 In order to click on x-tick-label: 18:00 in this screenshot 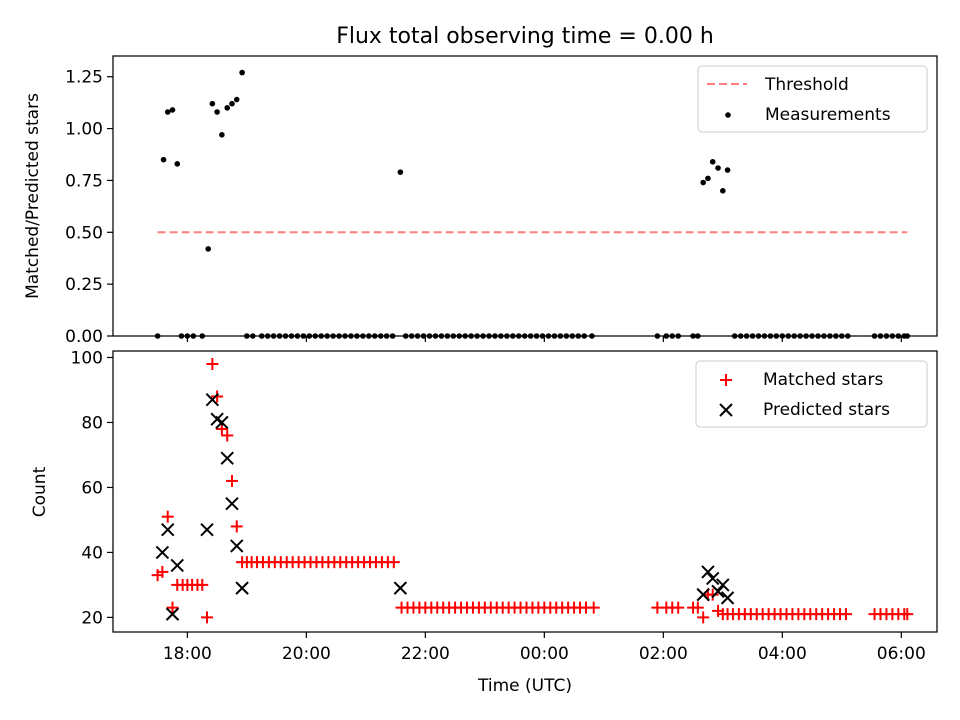, I will do `click(187, 654)`.